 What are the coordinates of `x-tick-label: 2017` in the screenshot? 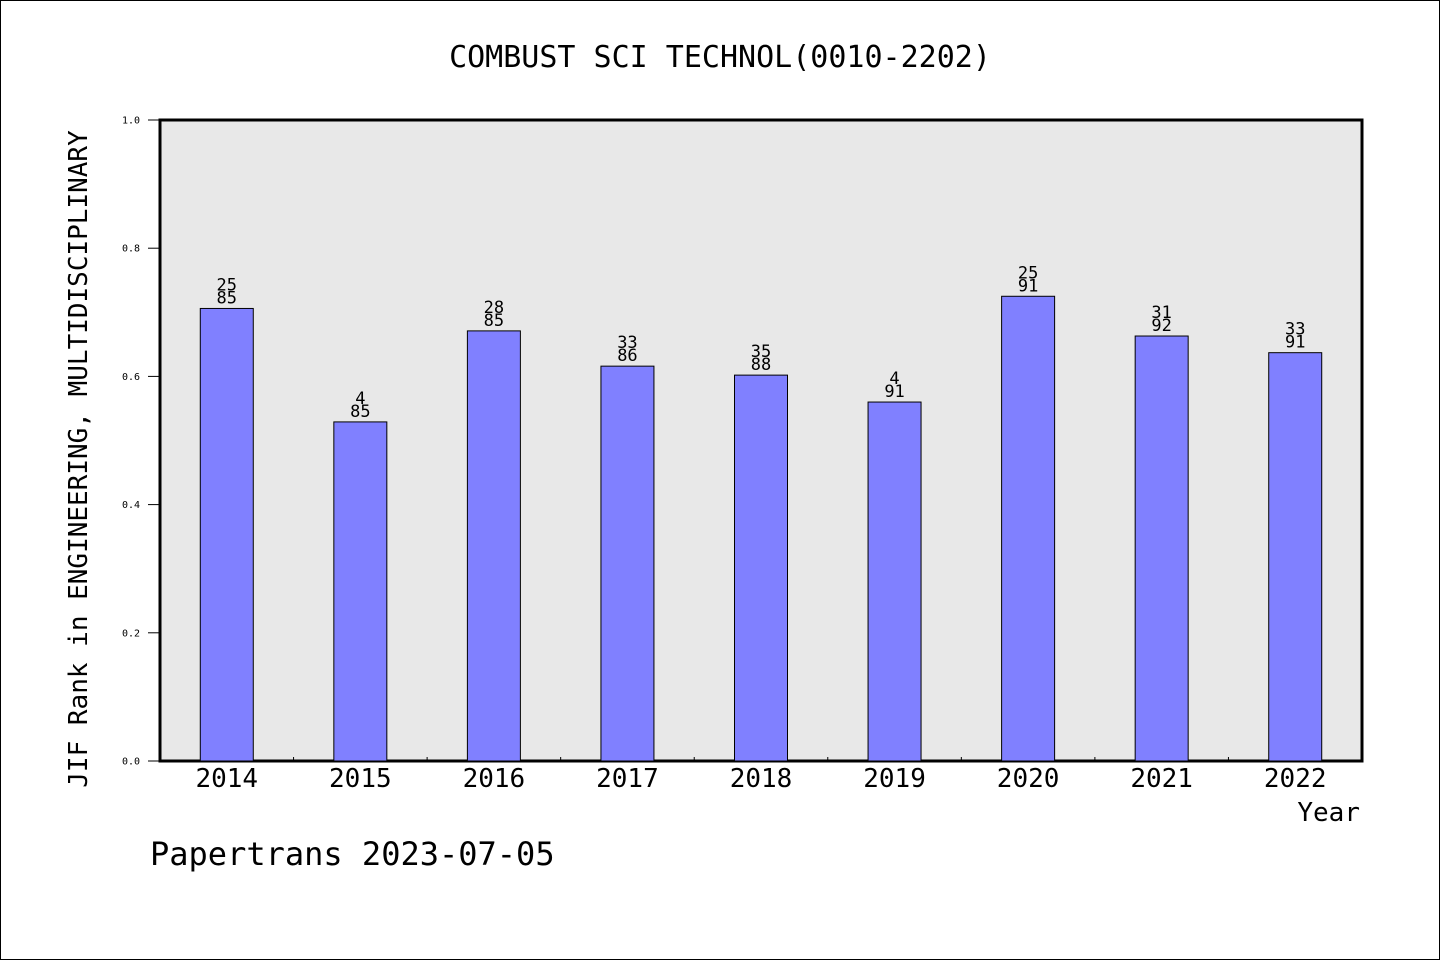 It's located at (627, 779).